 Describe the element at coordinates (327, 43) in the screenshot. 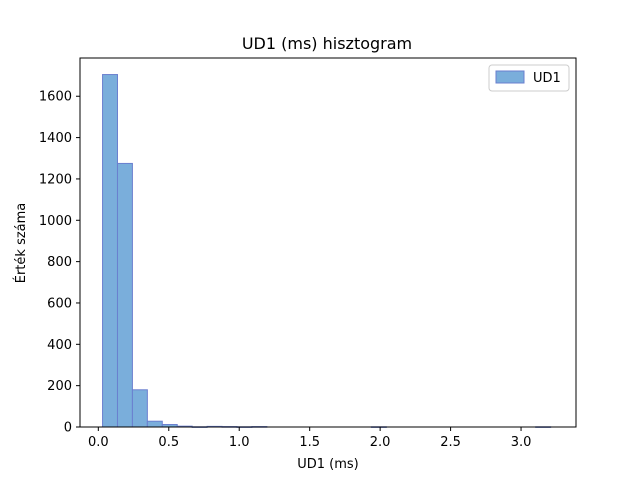

I see `chart-title: UD1 (ms) hisztogram` at that location.